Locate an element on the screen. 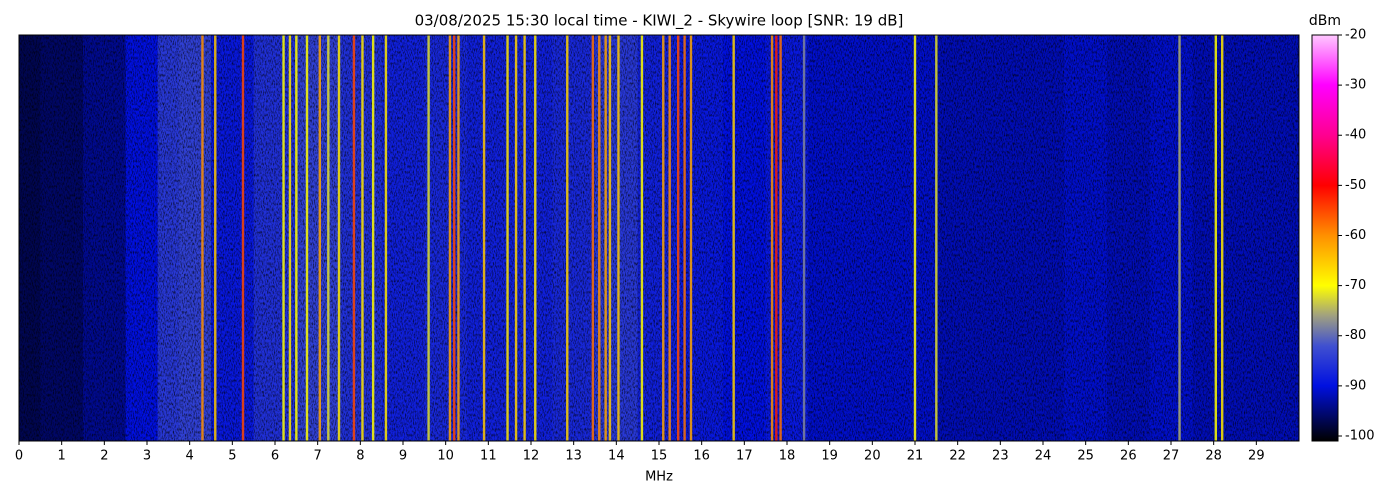 The height and width of the screenshot is (504, 1400). x-tick-label: 20 is located at coordinates (872, 456).